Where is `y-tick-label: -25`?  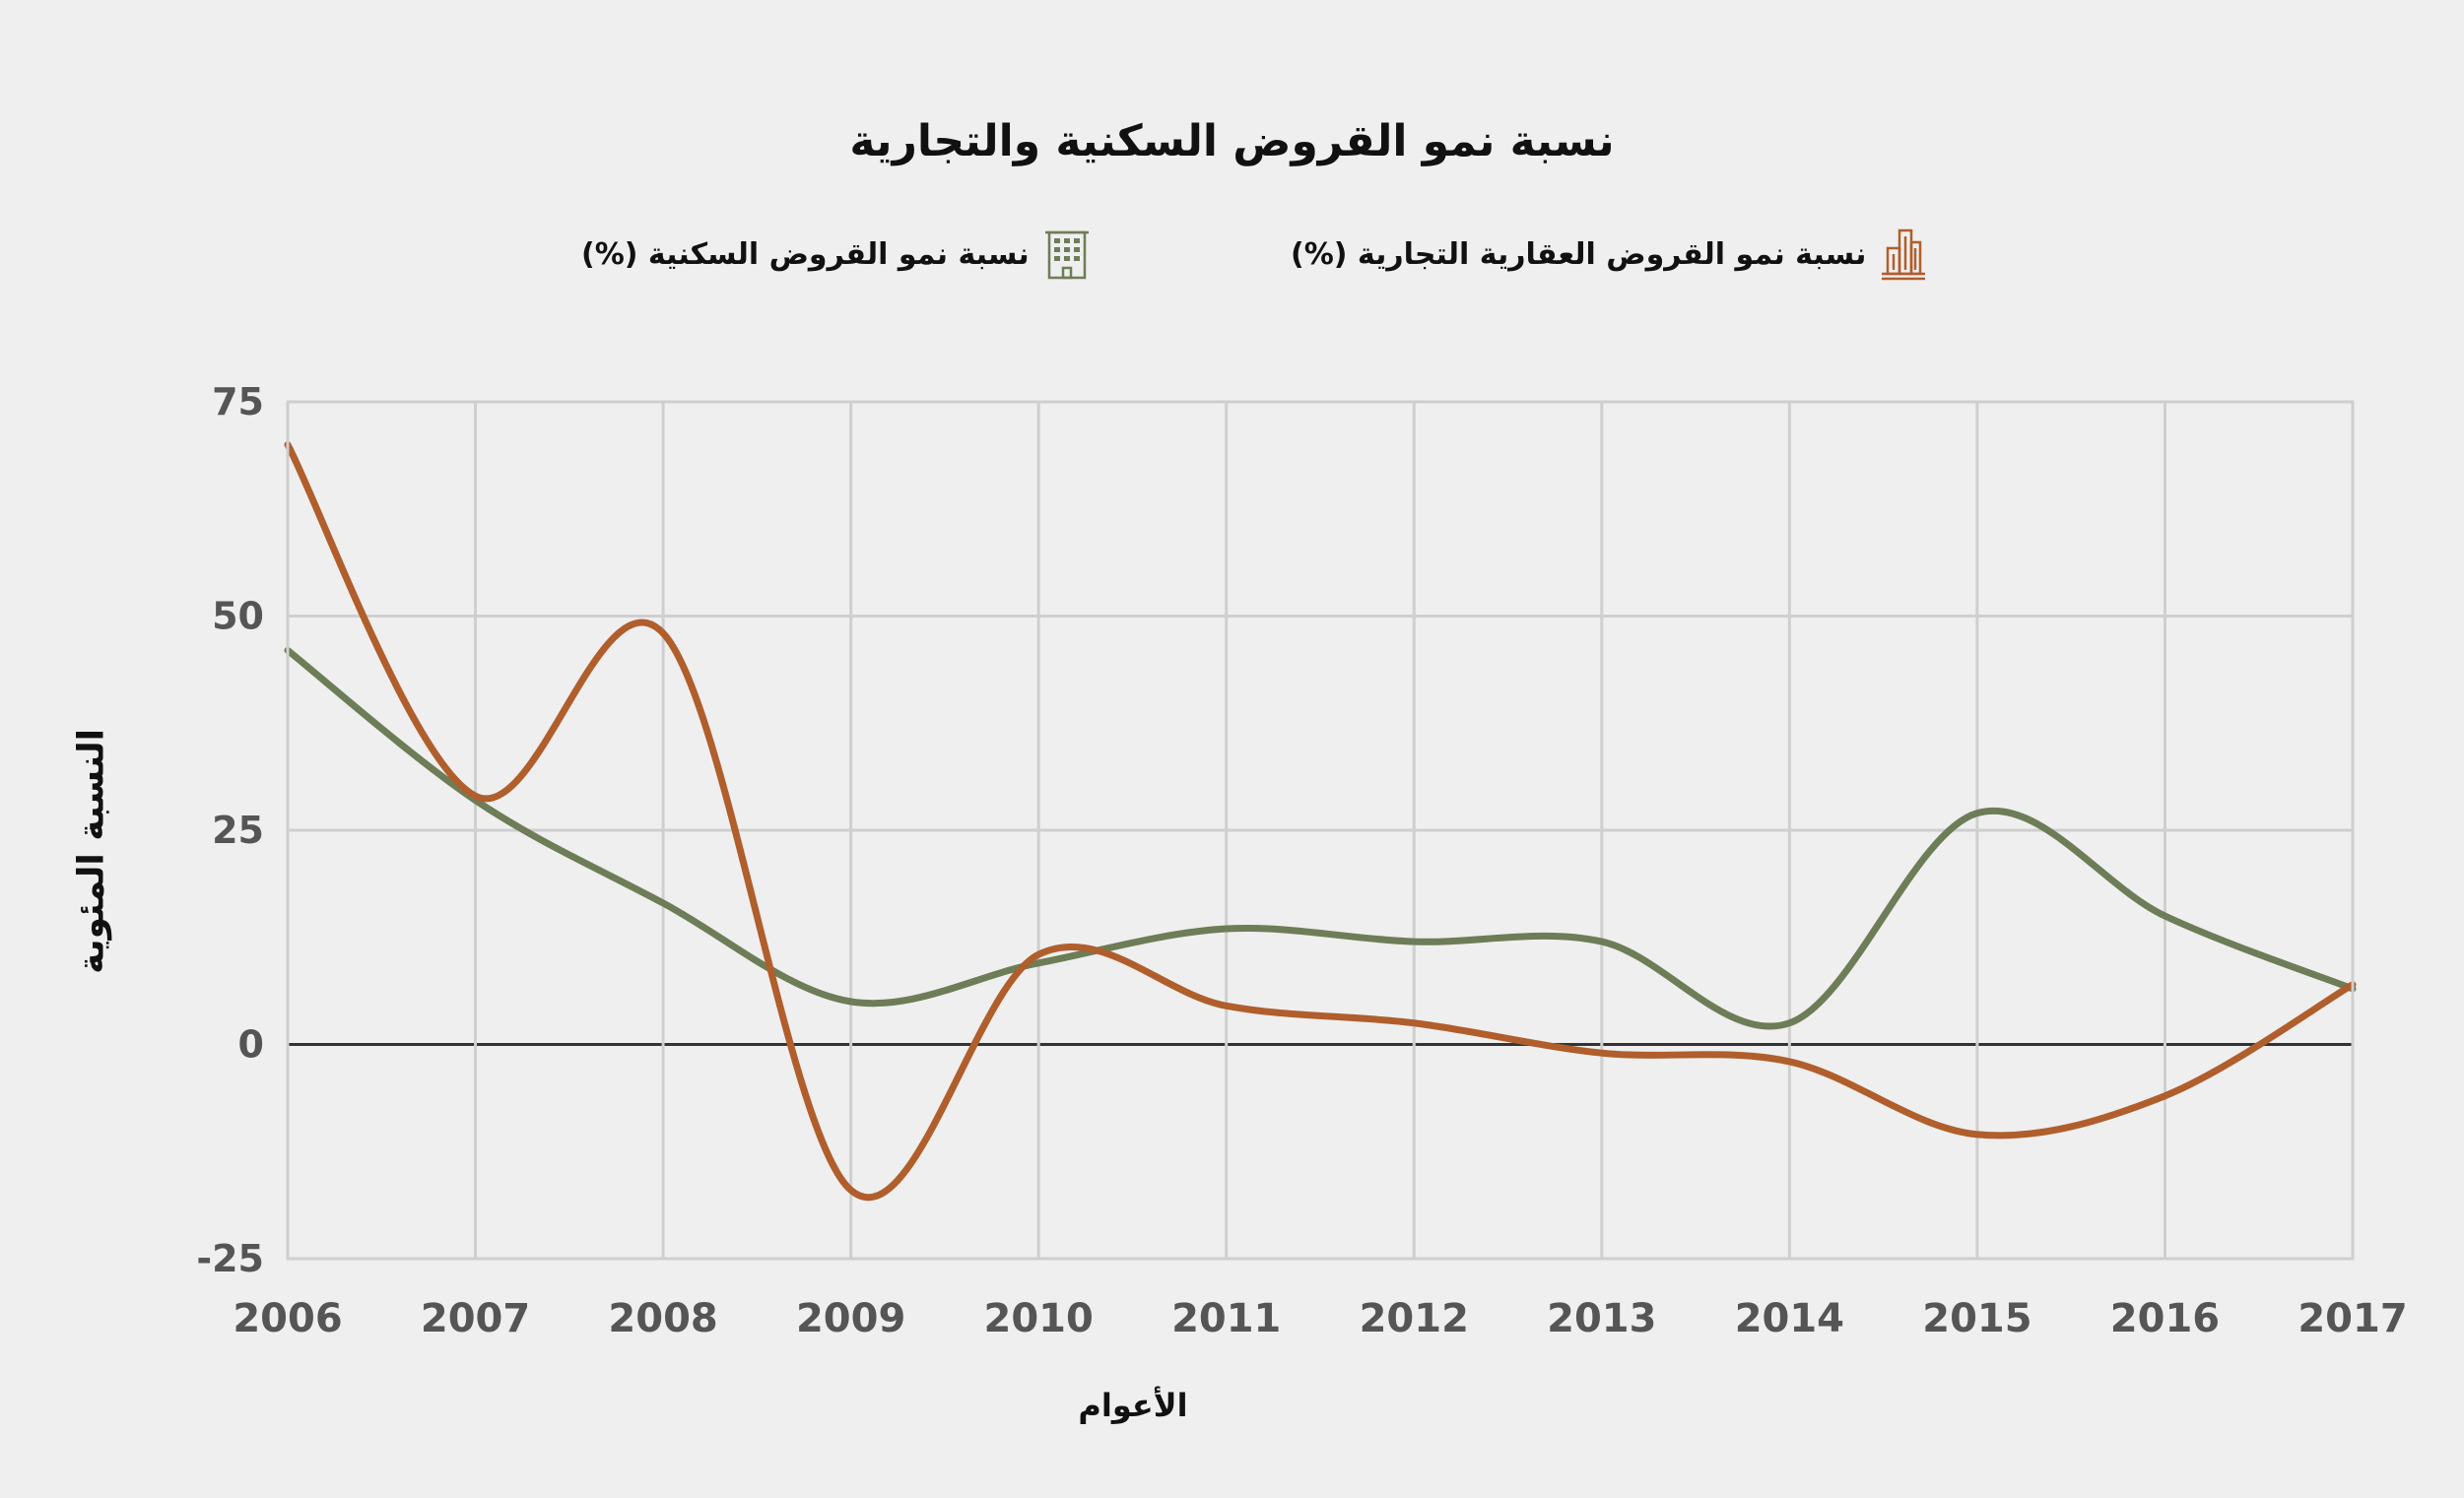
y-tick-label: -25 is located at coordinates (230, 1258).